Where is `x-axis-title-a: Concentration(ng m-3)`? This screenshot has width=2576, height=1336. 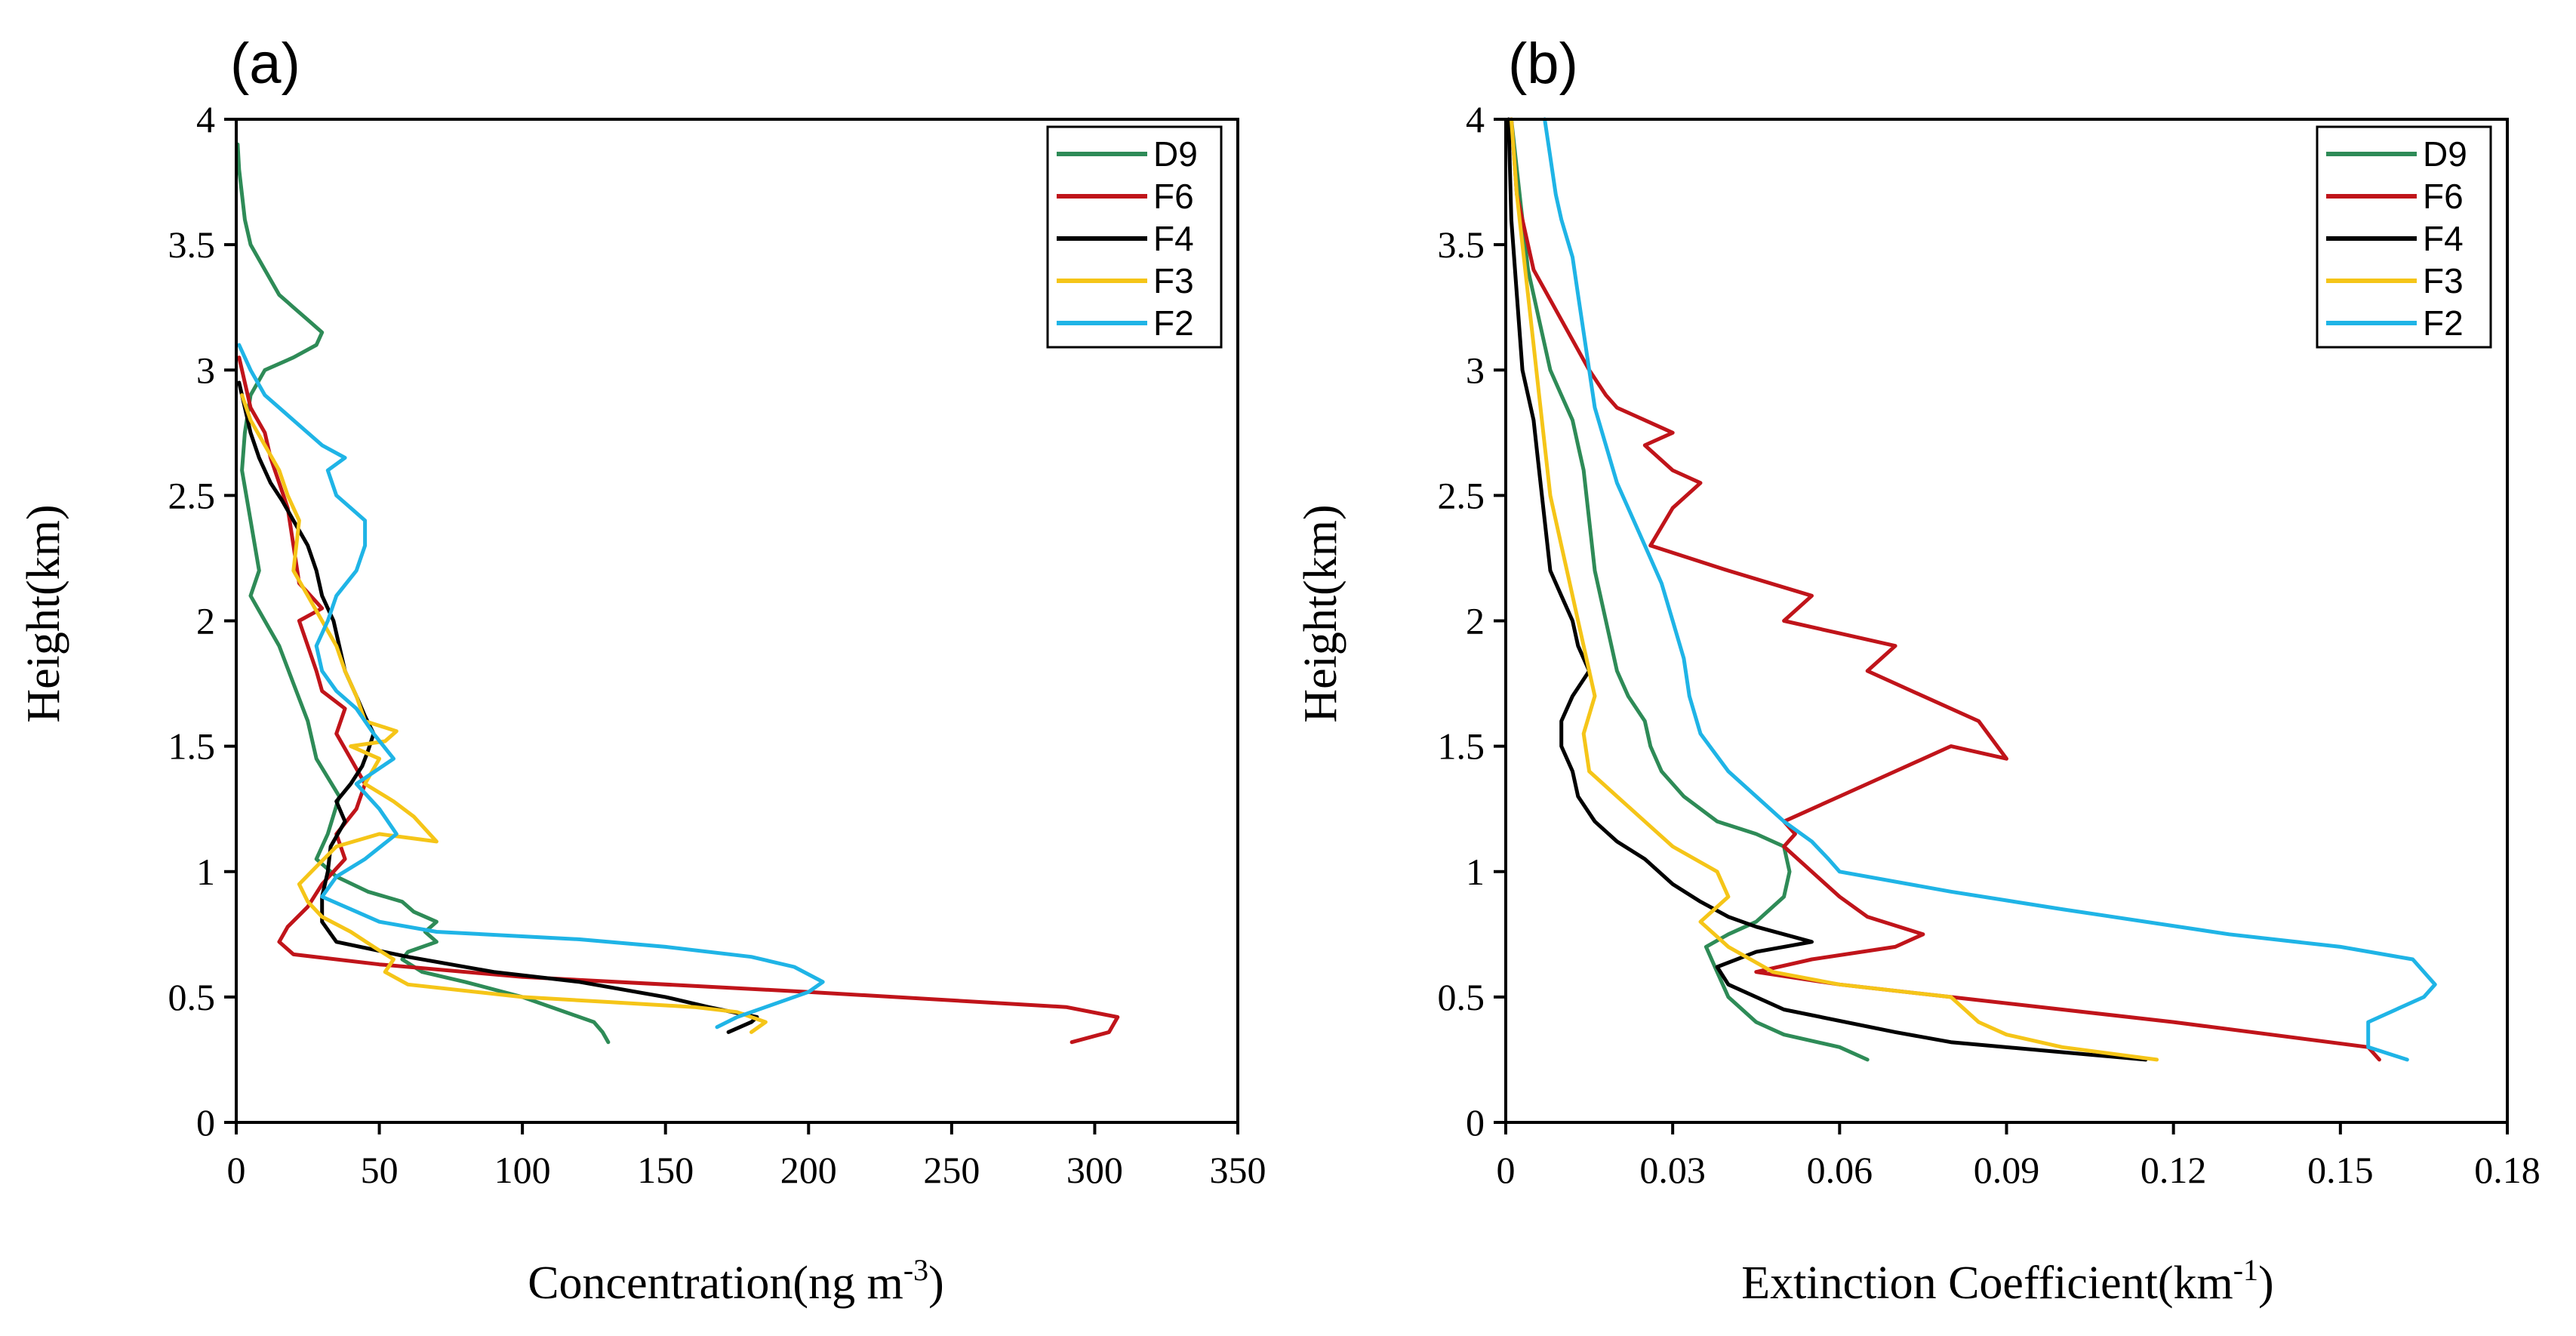
x-axis-title-a: Concentration(ng m-3) is located at coordinates (736, 1281).